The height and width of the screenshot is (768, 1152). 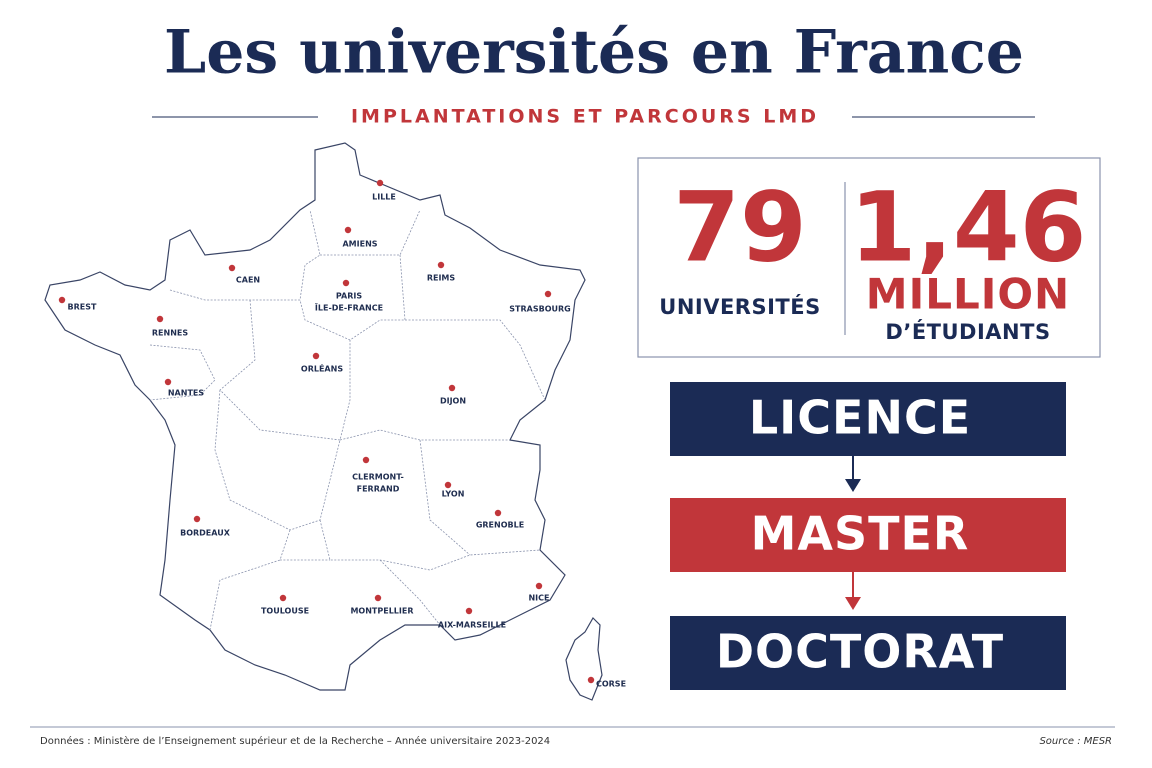 I want to click on subtitle: IMPLANTATIONS ET PARCOURS LMD, so click(x=585, y=117).